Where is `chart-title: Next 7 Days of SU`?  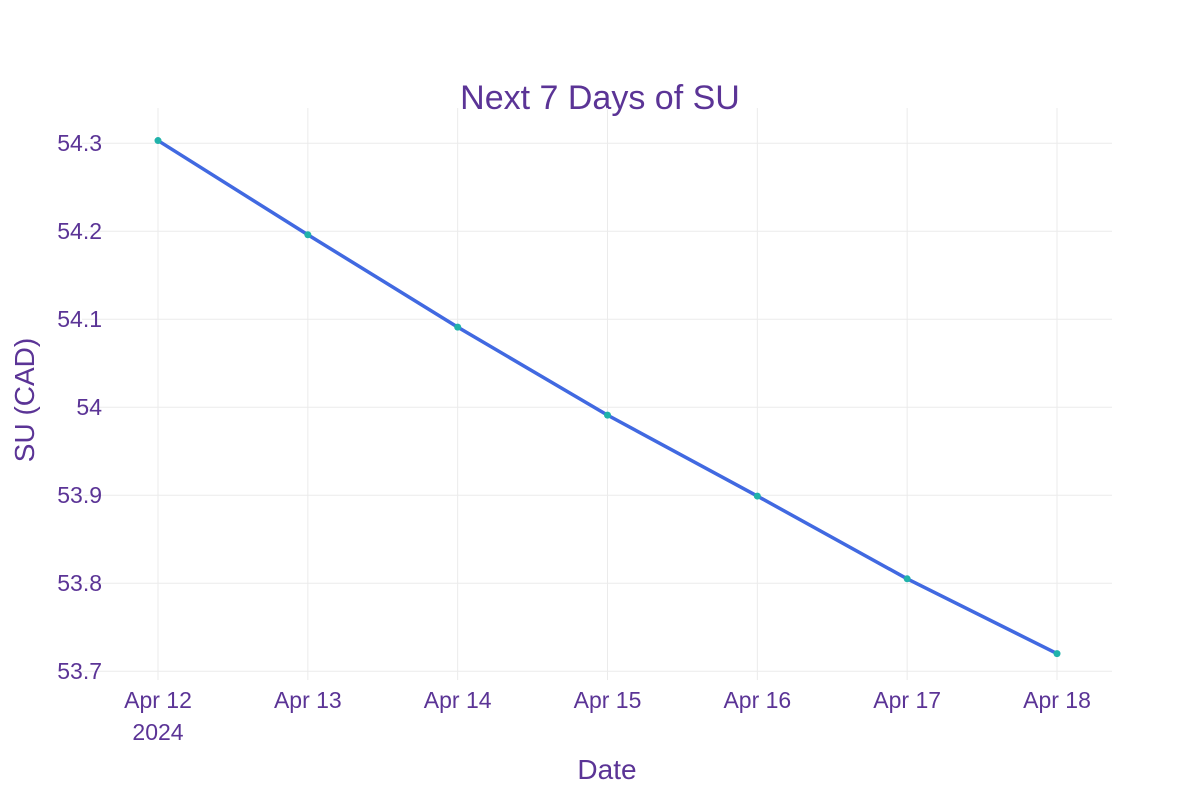 chart-title: Next 7 Days of SU is located at coordinates (600, 98).